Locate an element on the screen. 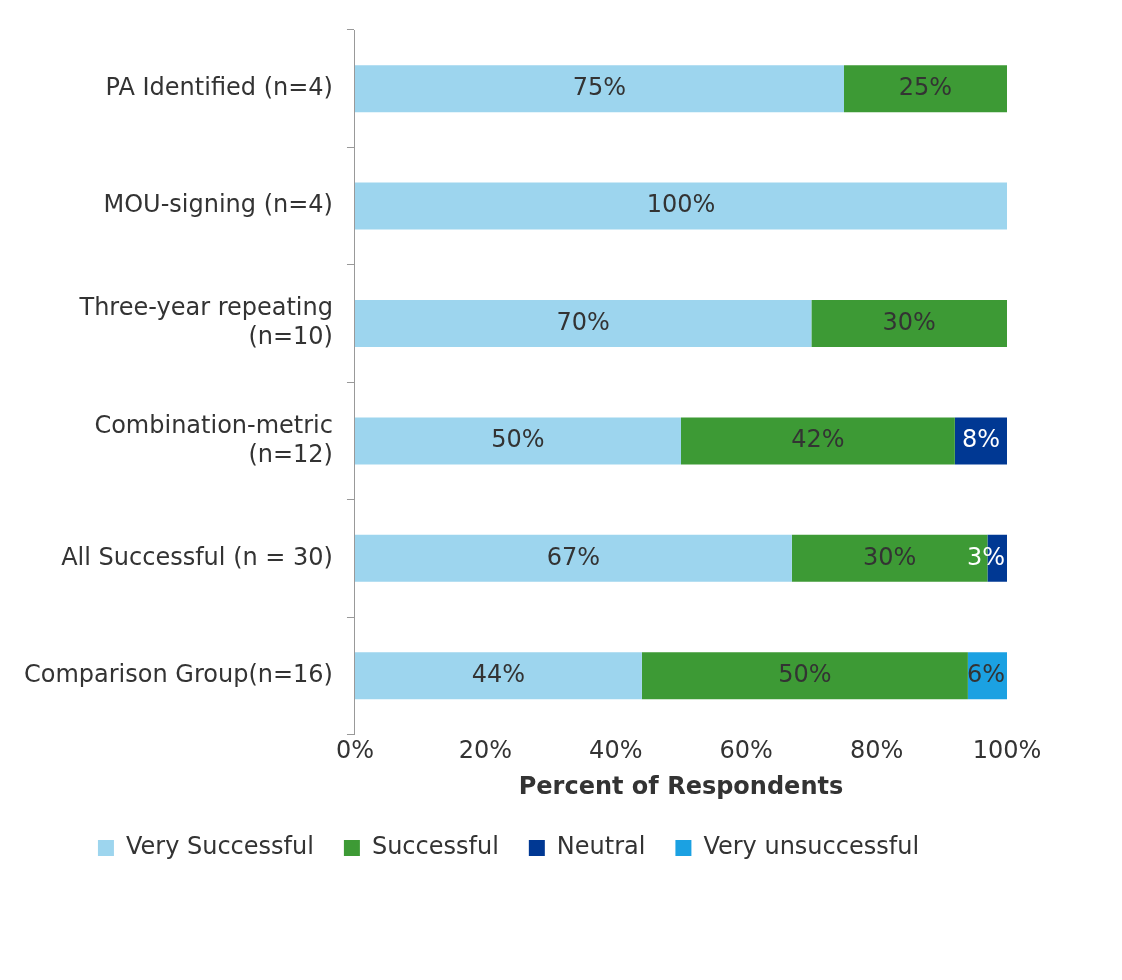 Image resolution: width=1122 pixels, height=980 pixels. data-label: 6% is located at coordinates (985, 673).